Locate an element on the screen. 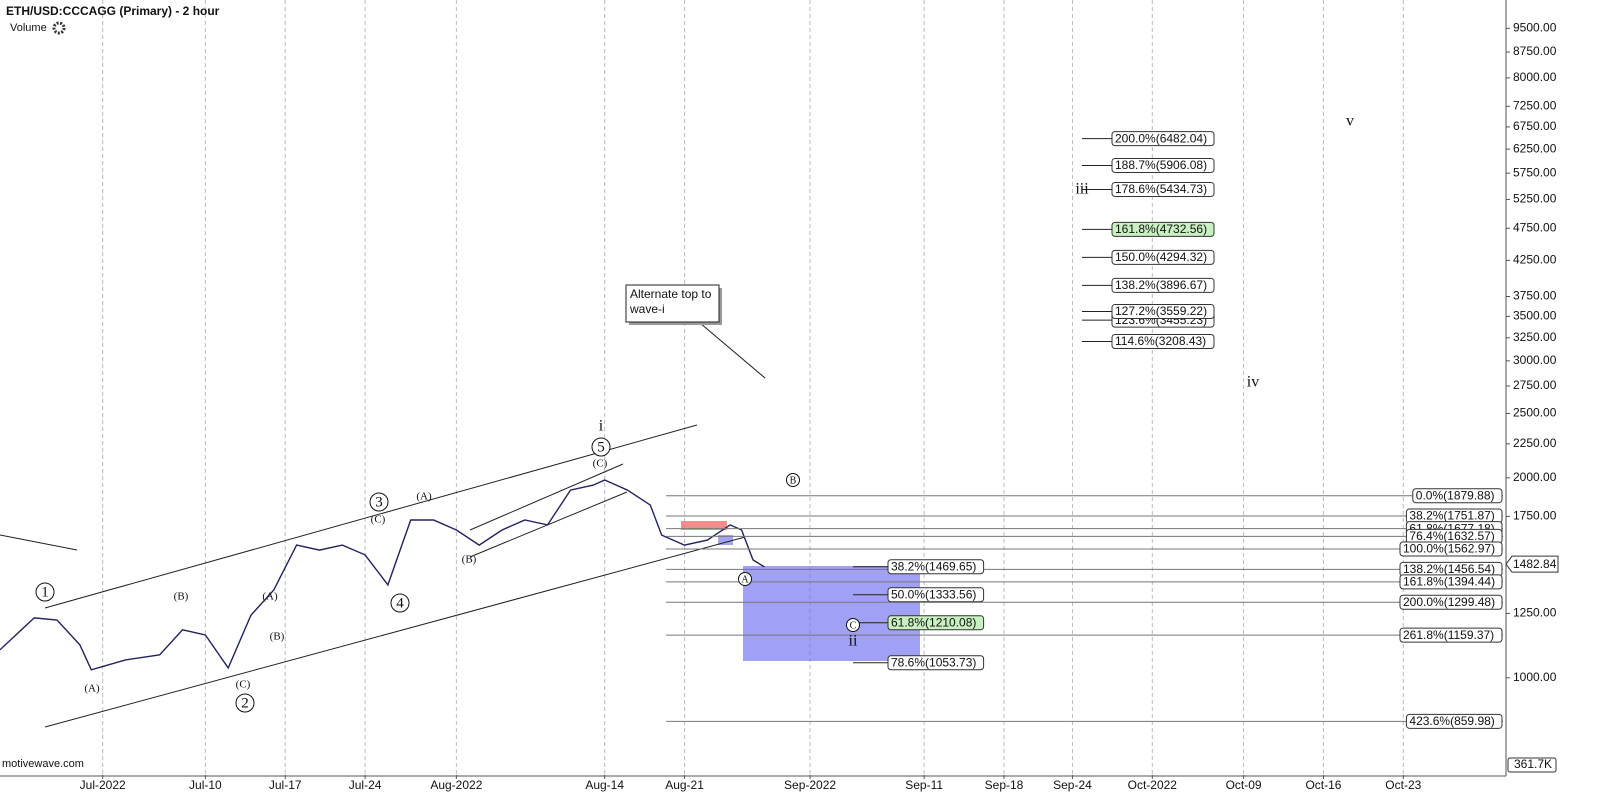 The image size is (1602, 812). y-tick-label: 7250.00 is located at coordinates (1535, 105).